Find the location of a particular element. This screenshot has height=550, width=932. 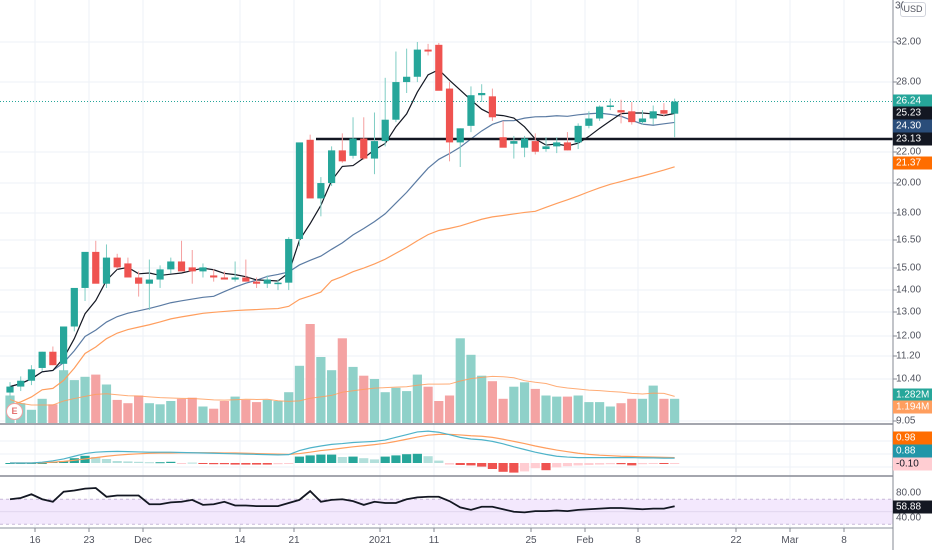

price-axis-tick: 11.20 is located at coordinates (908, 356).